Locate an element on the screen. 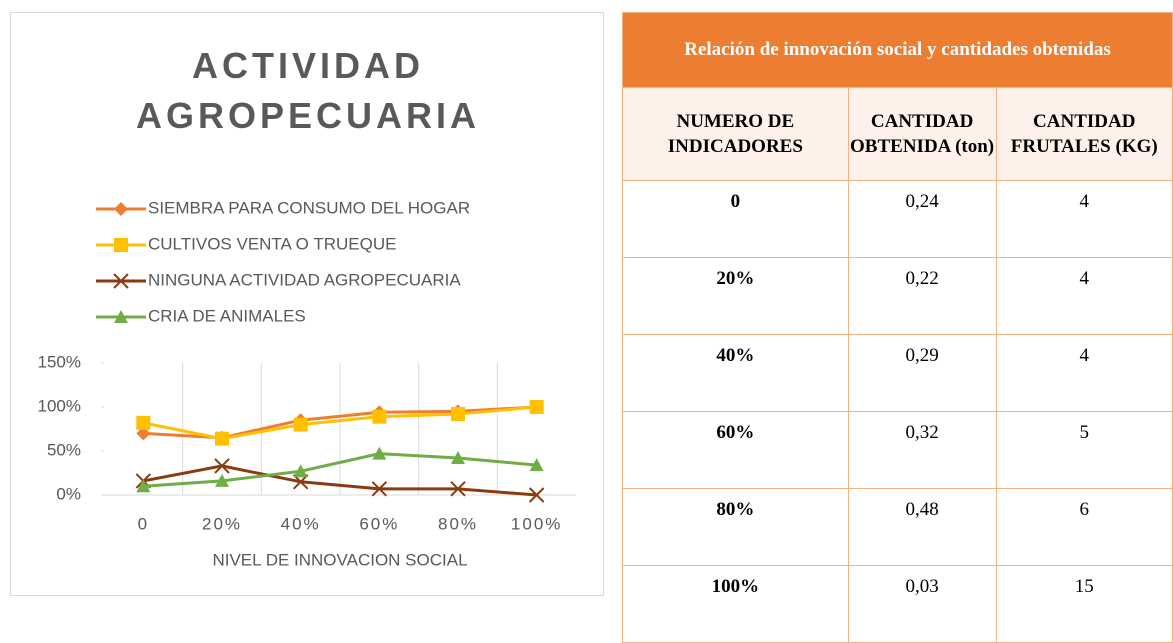  x-tick-label: 0 is located at coordinates (143, 523).